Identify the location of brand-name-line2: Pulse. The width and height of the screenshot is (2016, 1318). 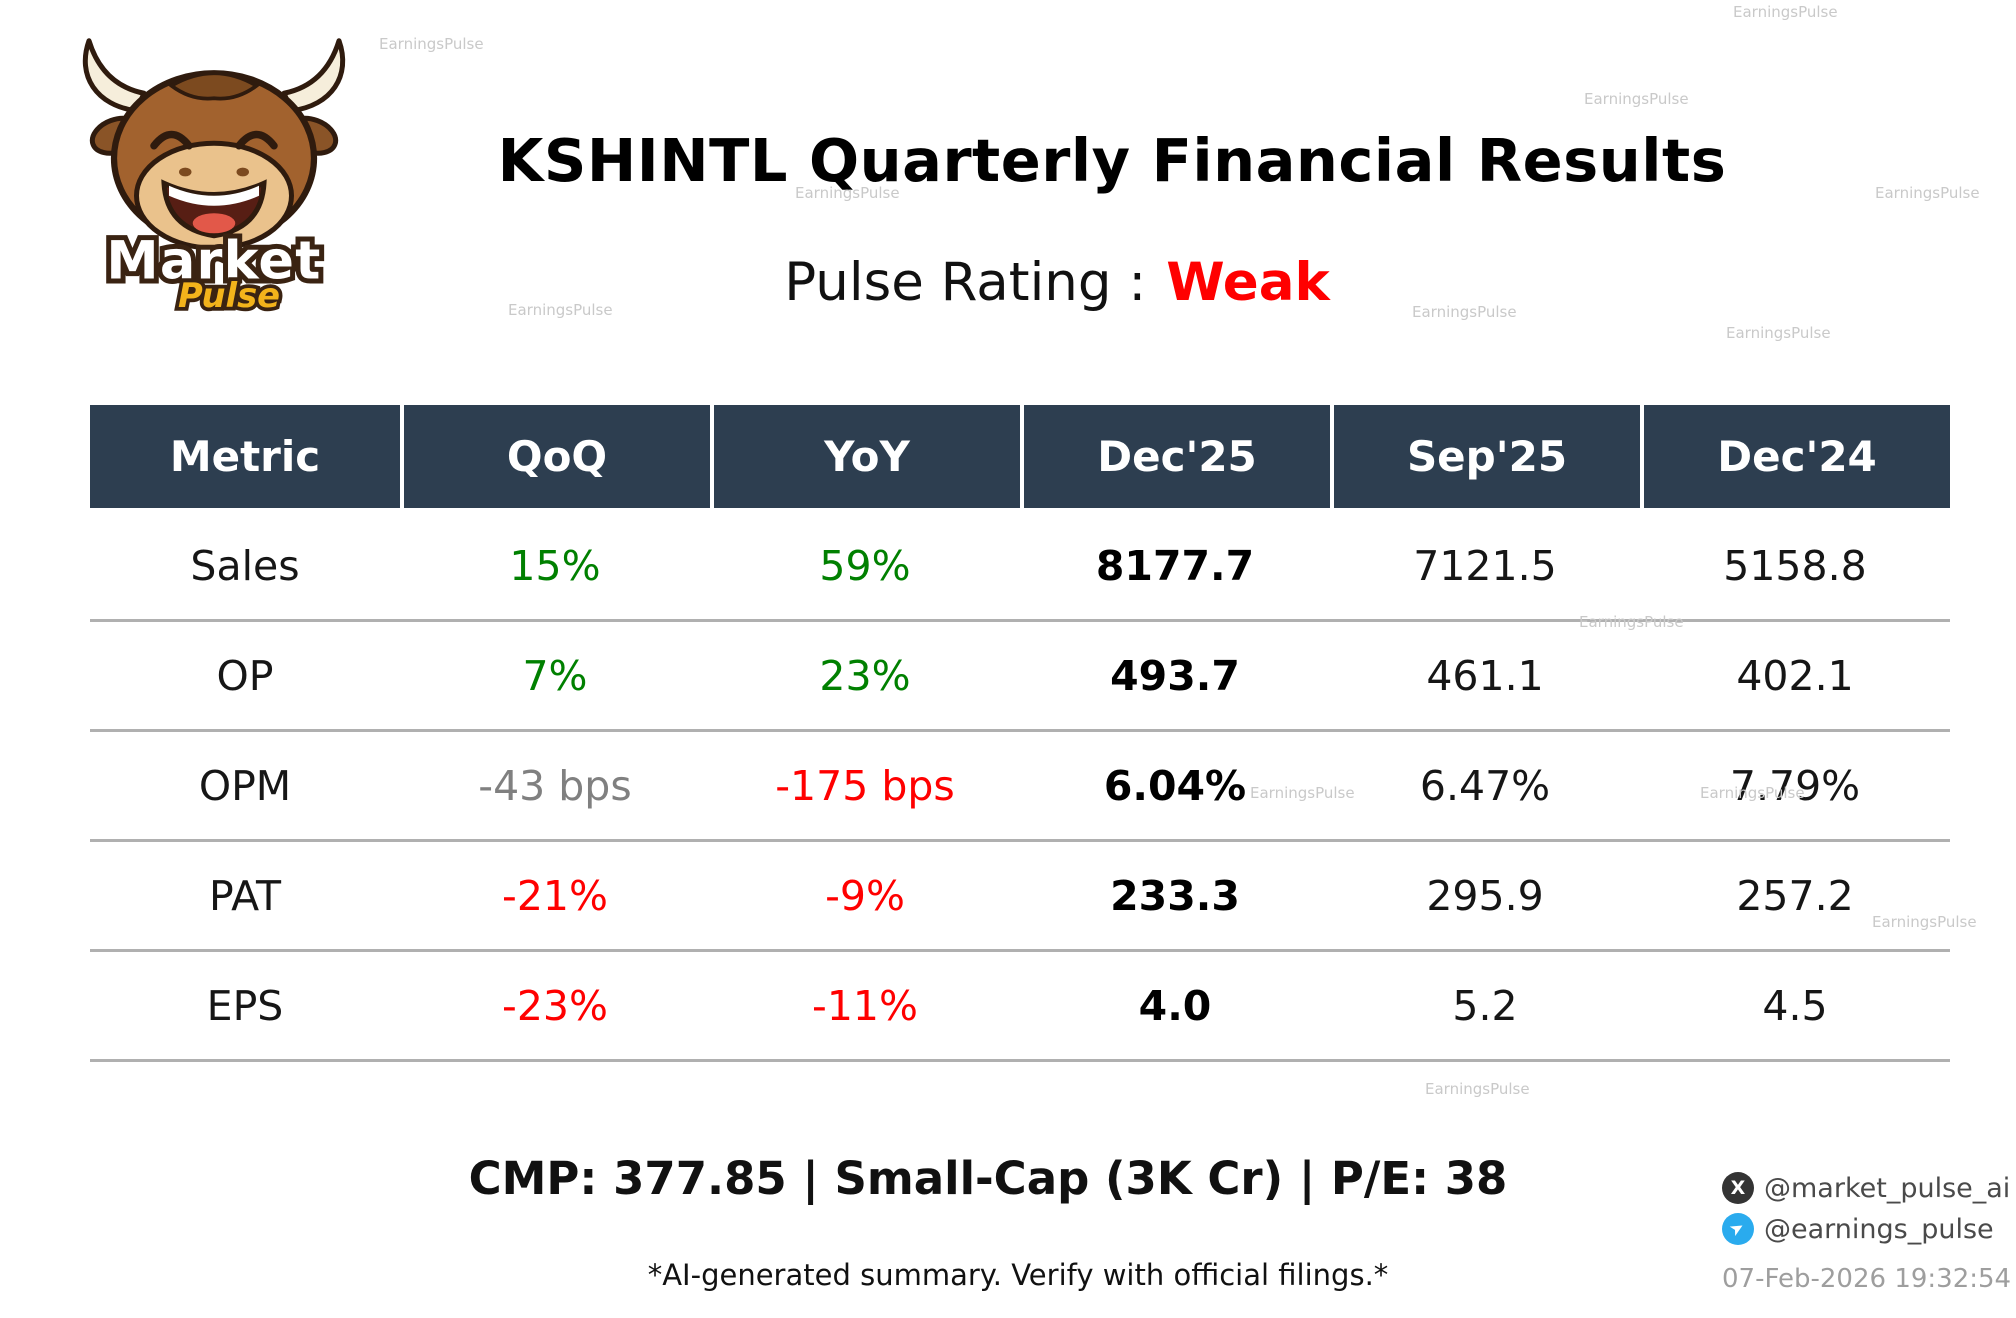
(229, 295).